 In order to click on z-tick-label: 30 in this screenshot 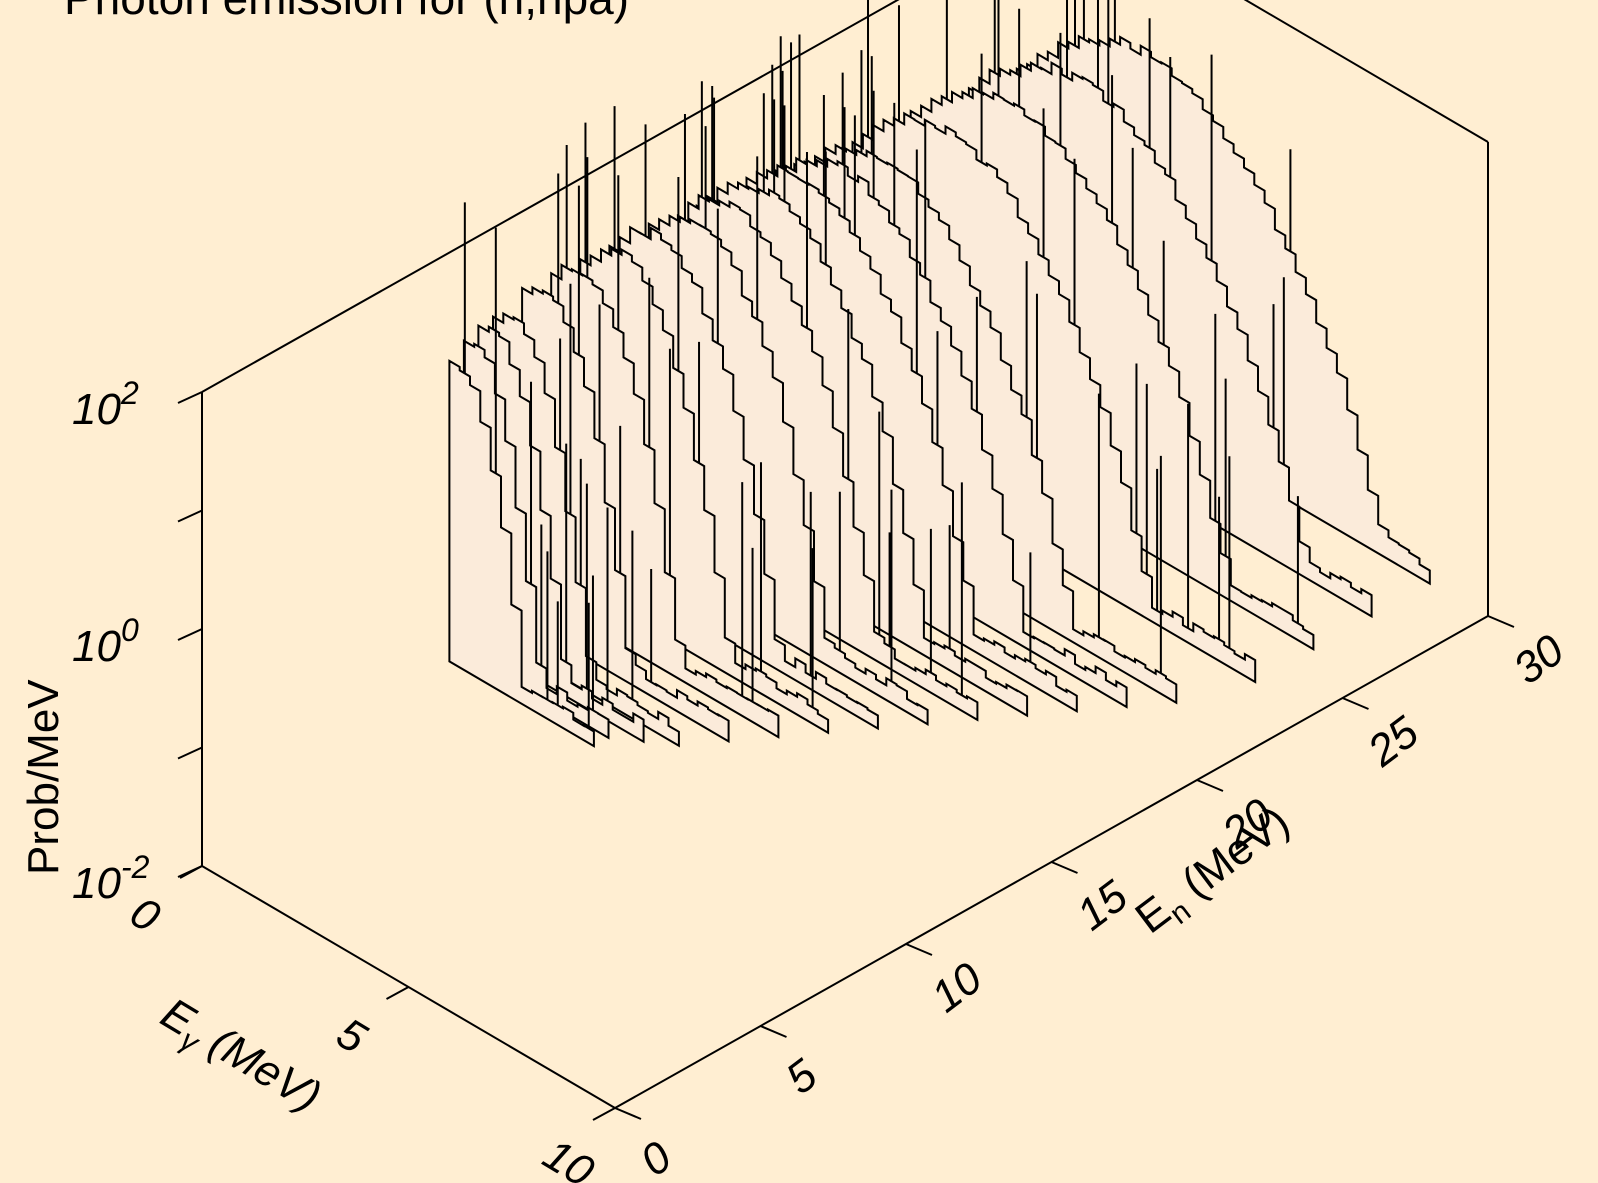, I will do `click(1539, 659)`.